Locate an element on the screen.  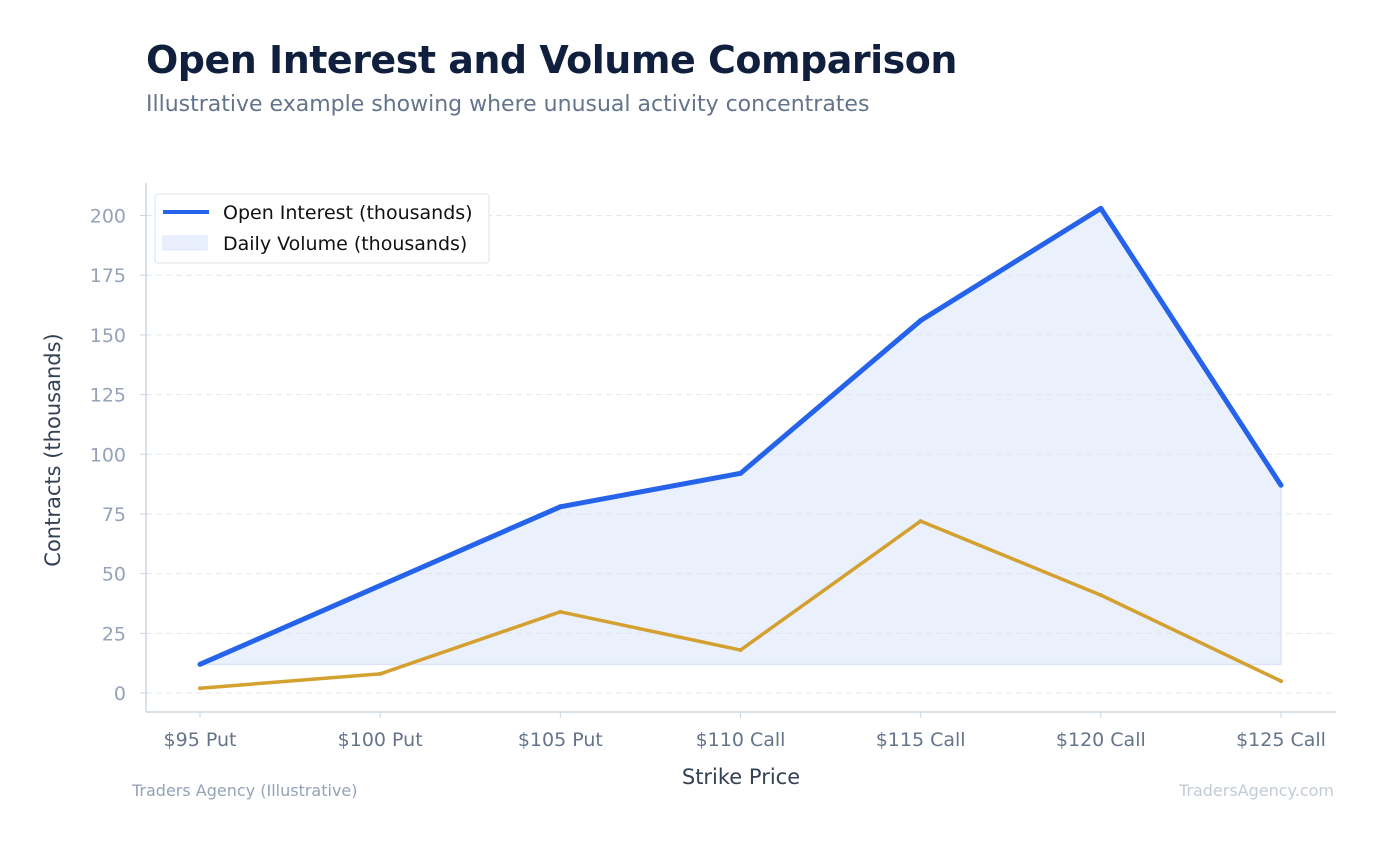
y-axis-label: Contracts (thousands) is located at coordinates (53, 449).